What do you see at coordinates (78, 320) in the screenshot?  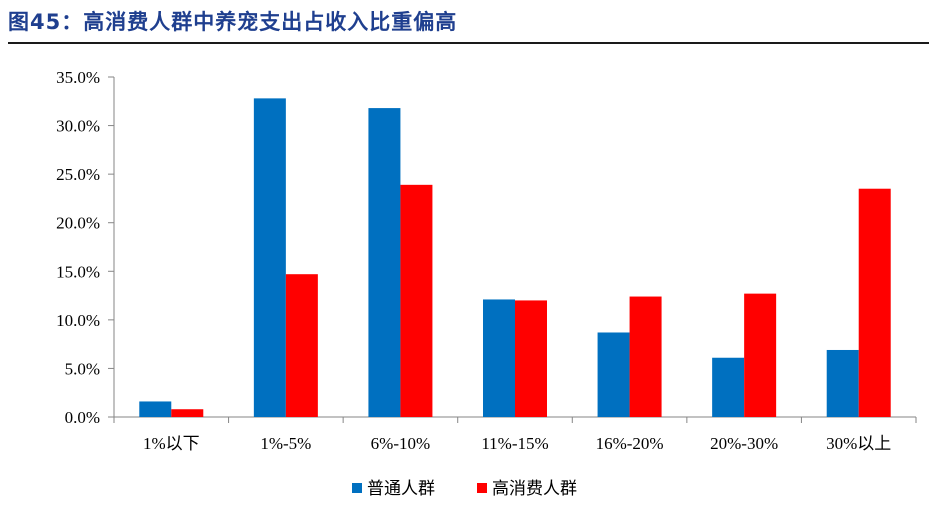 I see `y-tick-label: 10.0%` at bounding box center [78, 320].